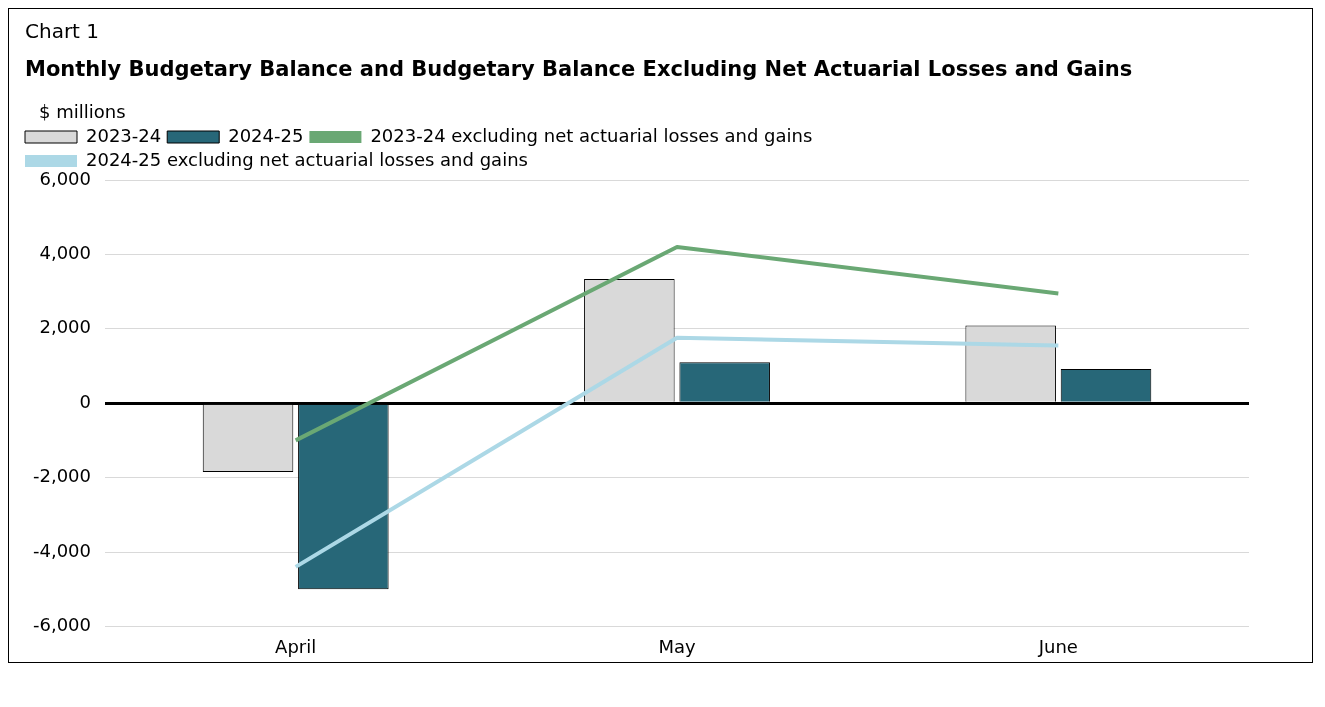 The width and height of the screenshot is (1325, 707). What do you see at coordinates (82, 111) in the screenshot?
I see `y-axis-title: $ millions` at bounding box center [82, 111].